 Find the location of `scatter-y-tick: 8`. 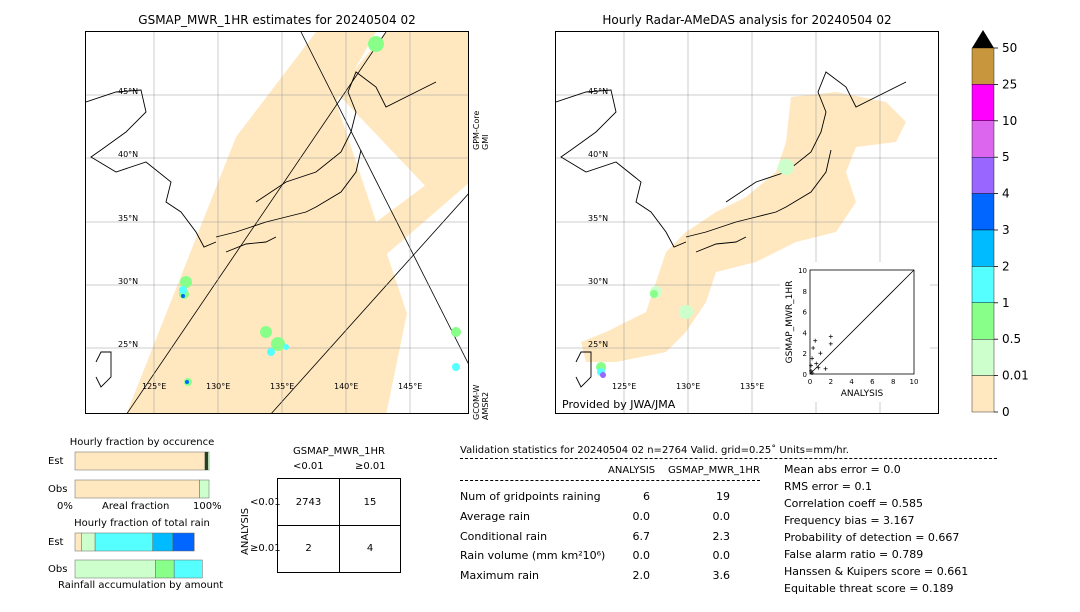

scatter-y-tick: 8 is located at coordinates (805, 292).